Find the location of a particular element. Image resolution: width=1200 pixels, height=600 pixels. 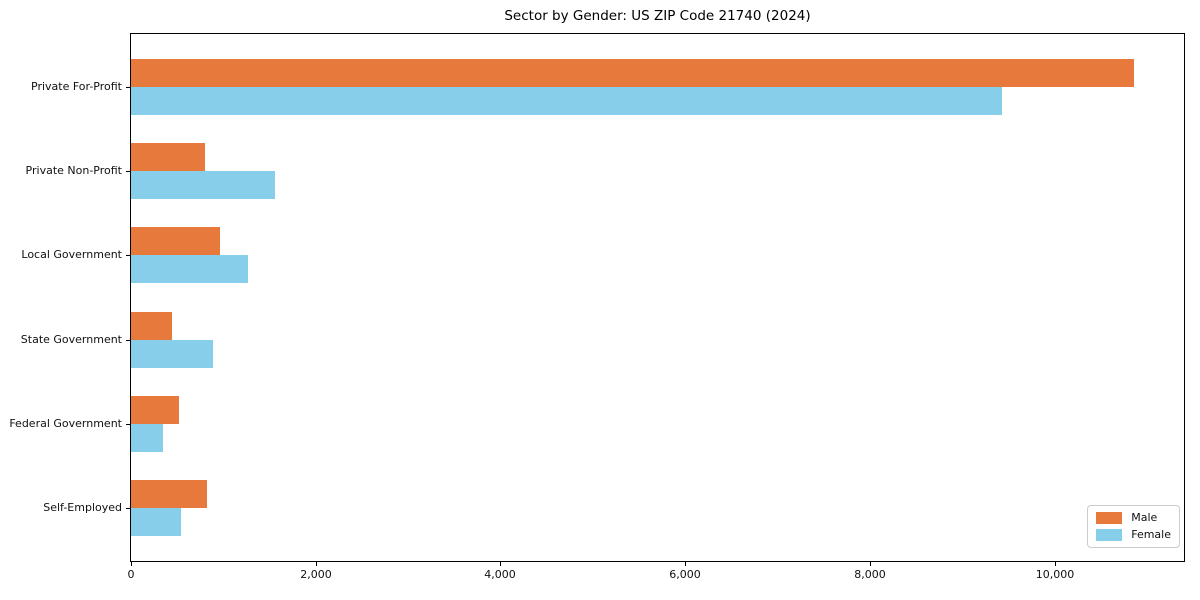

legend-swatch-male is located at coordinates (1109, 517).